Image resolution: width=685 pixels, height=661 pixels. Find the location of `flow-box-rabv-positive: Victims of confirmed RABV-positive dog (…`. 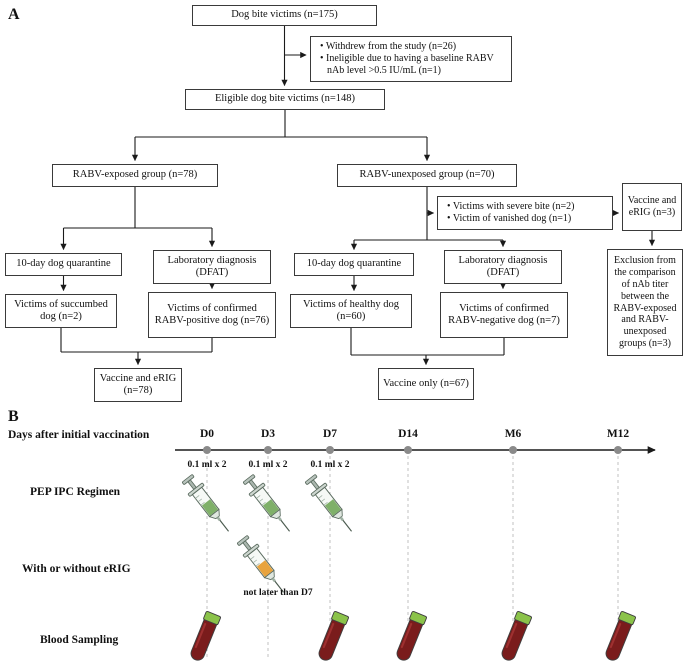

flow-box-rabv-positive: Victims of confirmed RABV-positive dog (… is located at coordinates (212, 315).